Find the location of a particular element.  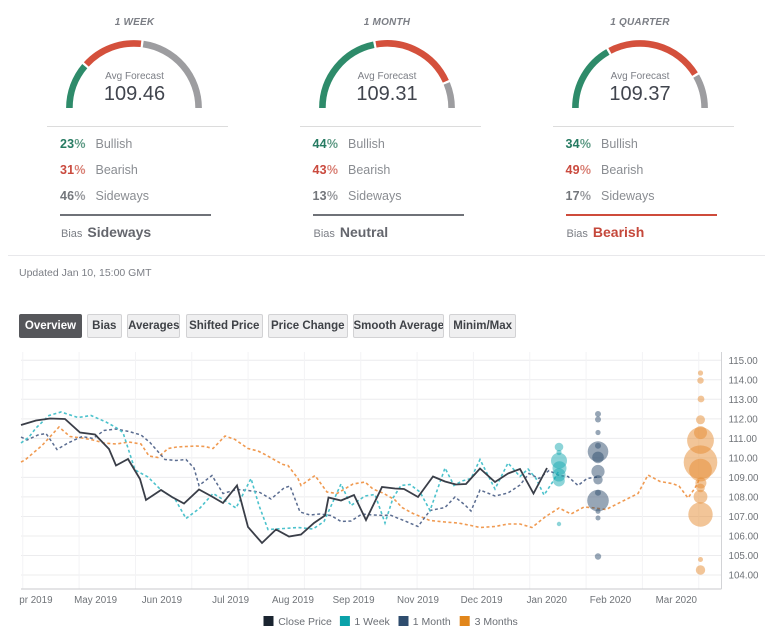

svg-text: Jul 2019 is located at coordinates (230, 600).